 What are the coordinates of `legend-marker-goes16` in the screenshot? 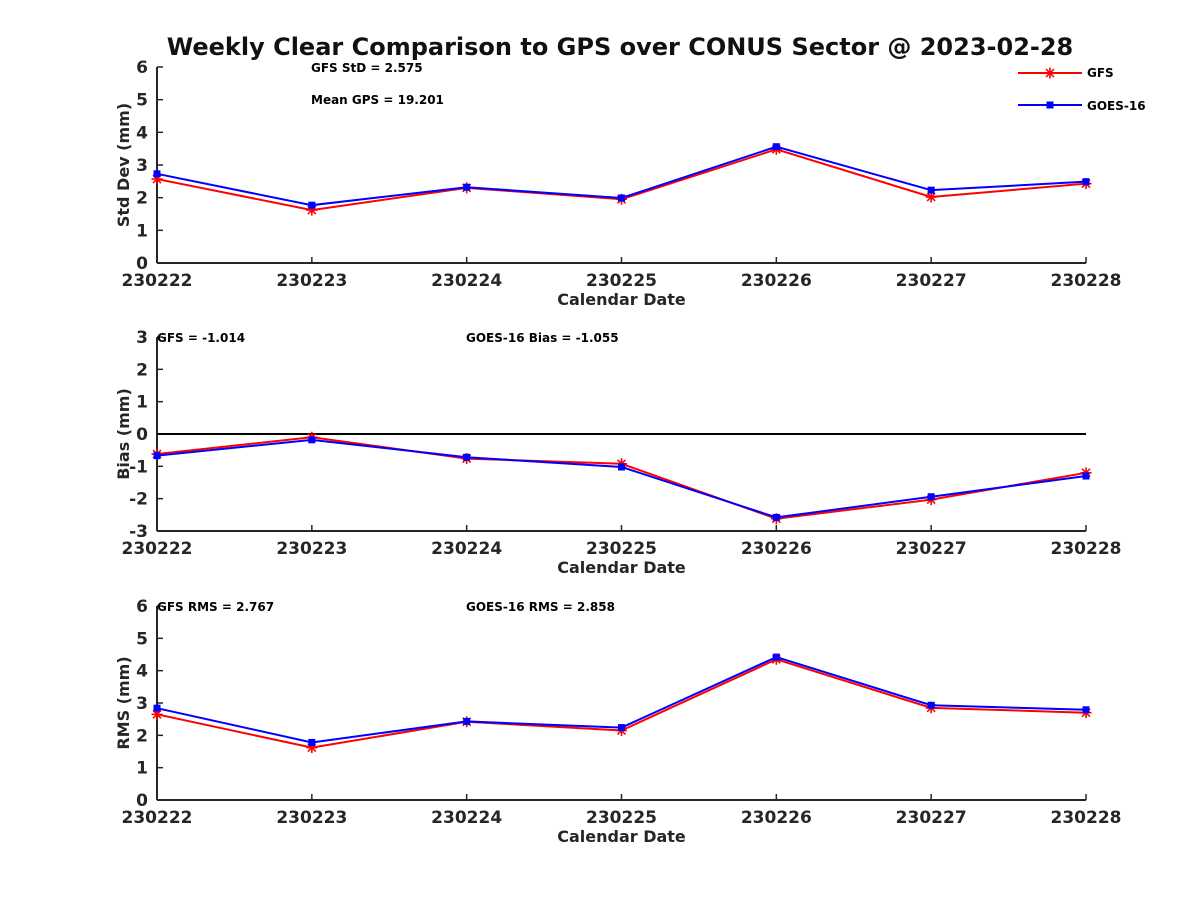 It's located at (1050, 105).